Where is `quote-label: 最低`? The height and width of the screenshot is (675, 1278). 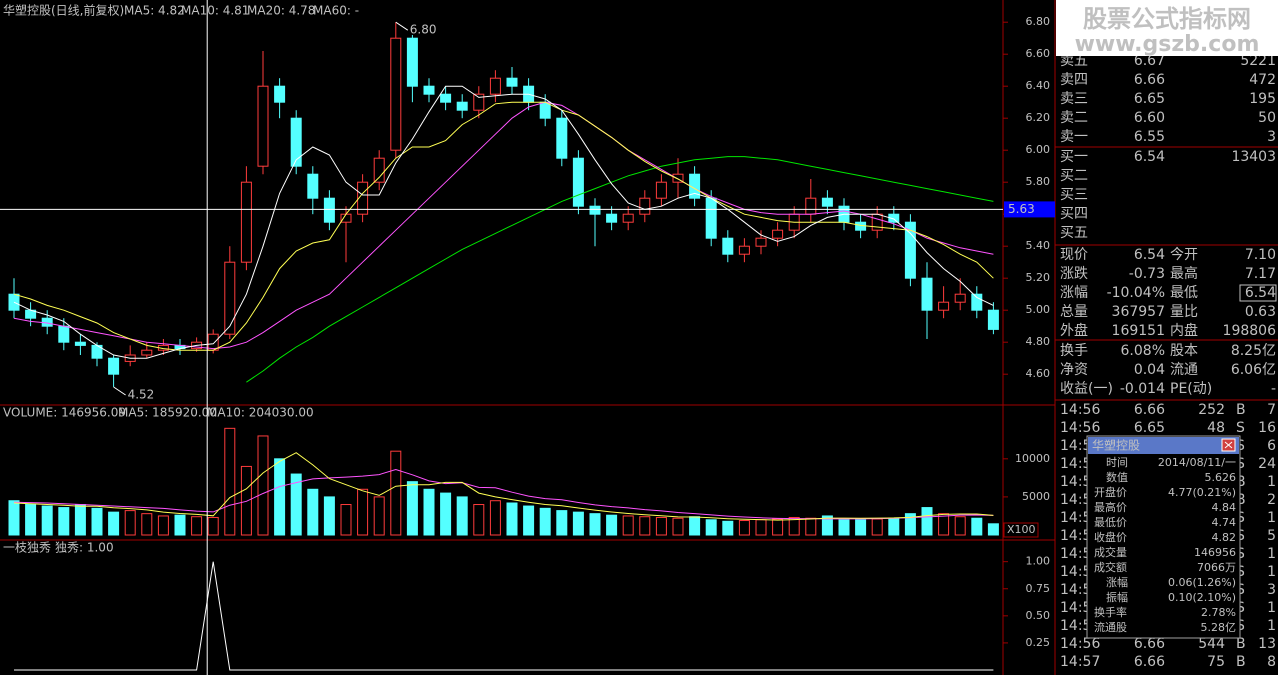
quote-label: 最低 is located at coordinates (1184, 293).